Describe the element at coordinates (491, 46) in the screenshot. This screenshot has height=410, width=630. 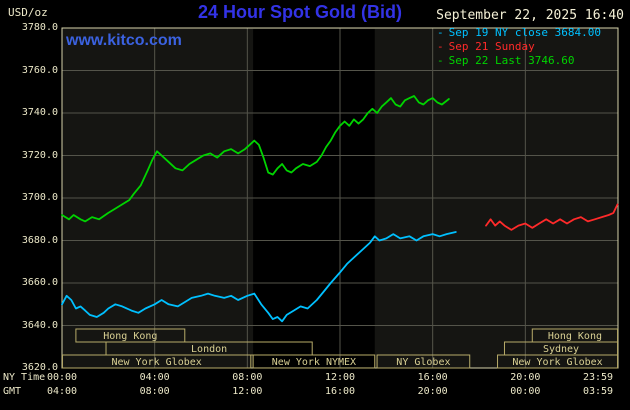
I see `legend-label-sep21: Sep 21 Sunday` at that location.